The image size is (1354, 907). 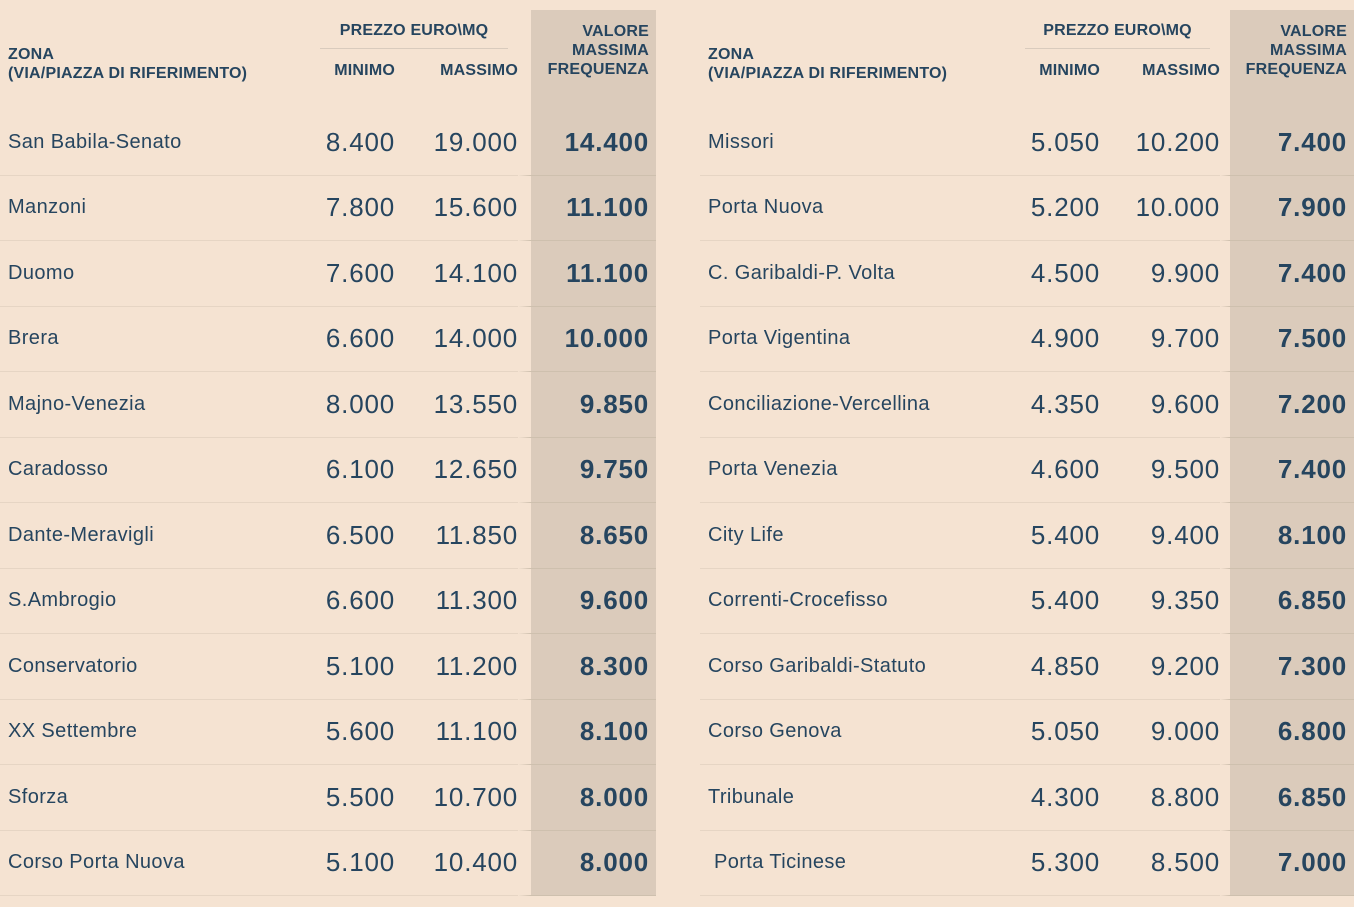 What do you see at coordinates (1044, 470) in the screenshot?
I see `min-price-cell: 4.600` at bounding box center [1044, 470].